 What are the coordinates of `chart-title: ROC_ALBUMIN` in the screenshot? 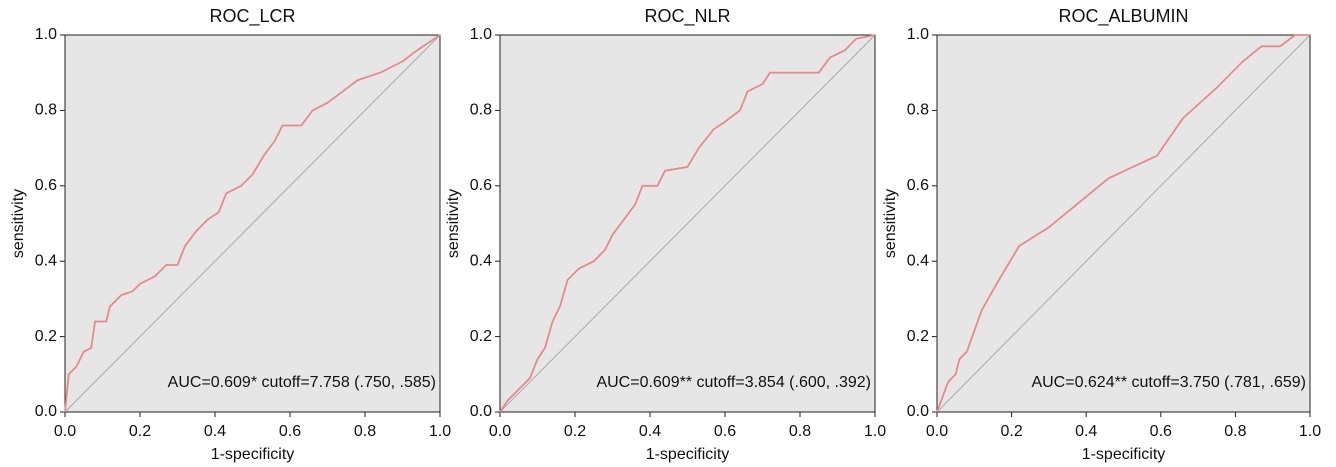 It's located at (1123, 16).